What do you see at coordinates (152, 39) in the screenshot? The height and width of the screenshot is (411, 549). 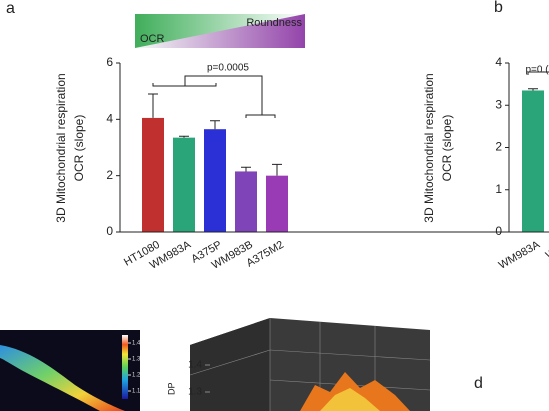 I see `gradient-label: OCR` at bounding box center [152, 39].